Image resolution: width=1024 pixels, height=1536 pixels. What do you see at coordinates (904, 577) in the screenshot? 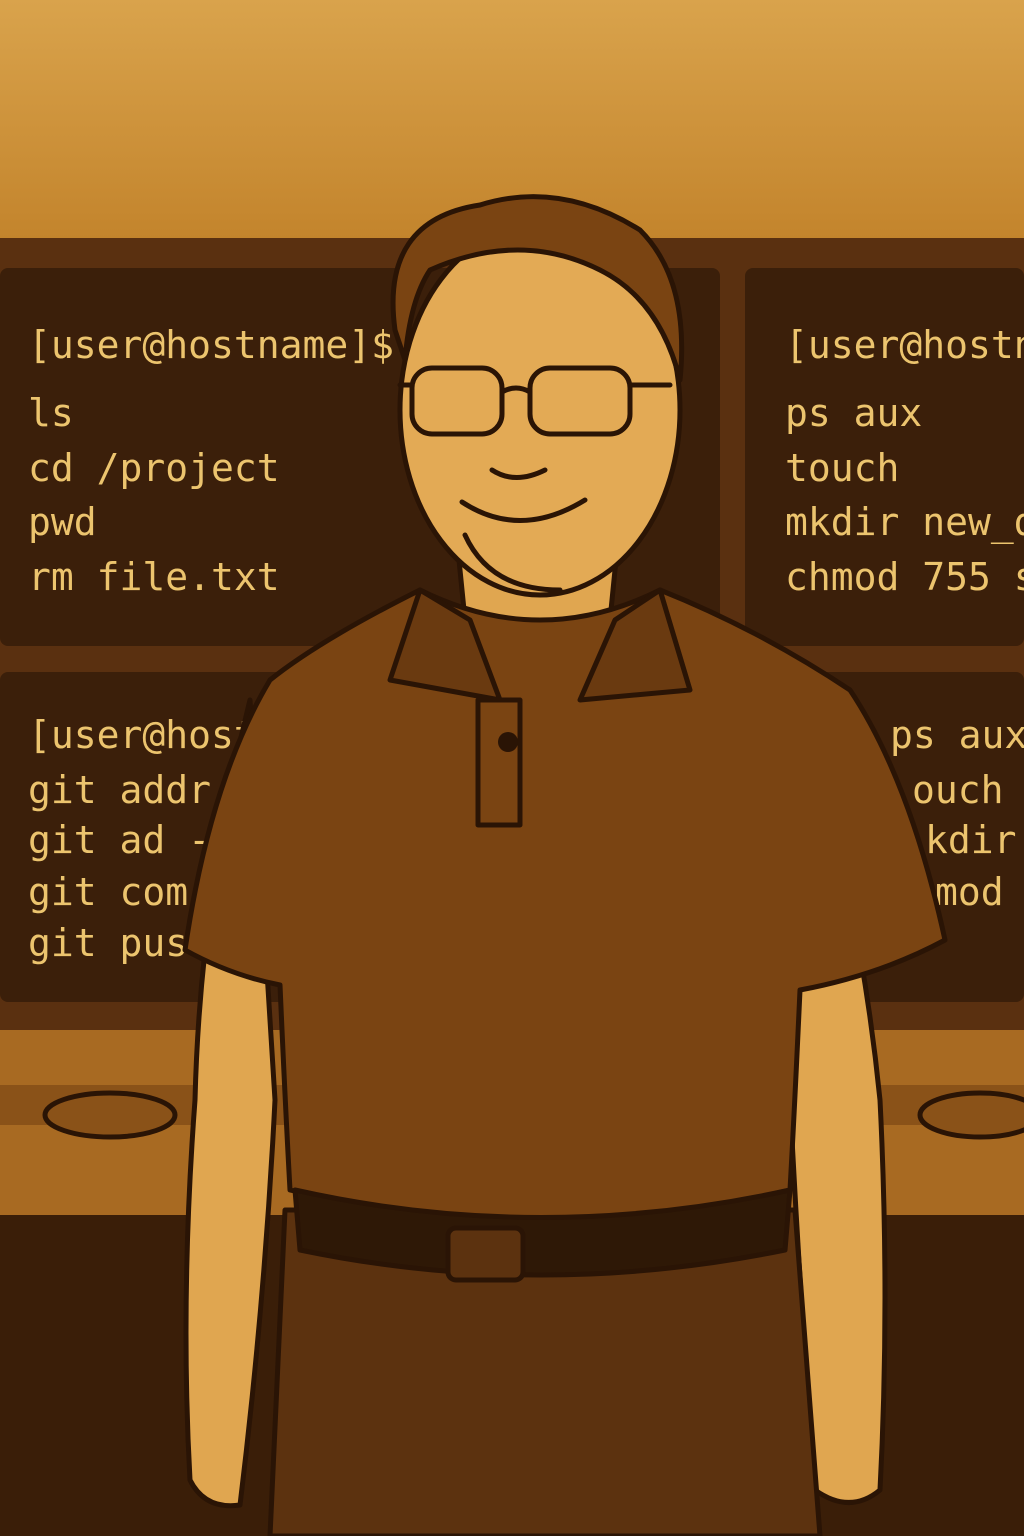
I see `terminal-line: chmod 755 s` at bounding box center [904, 577].